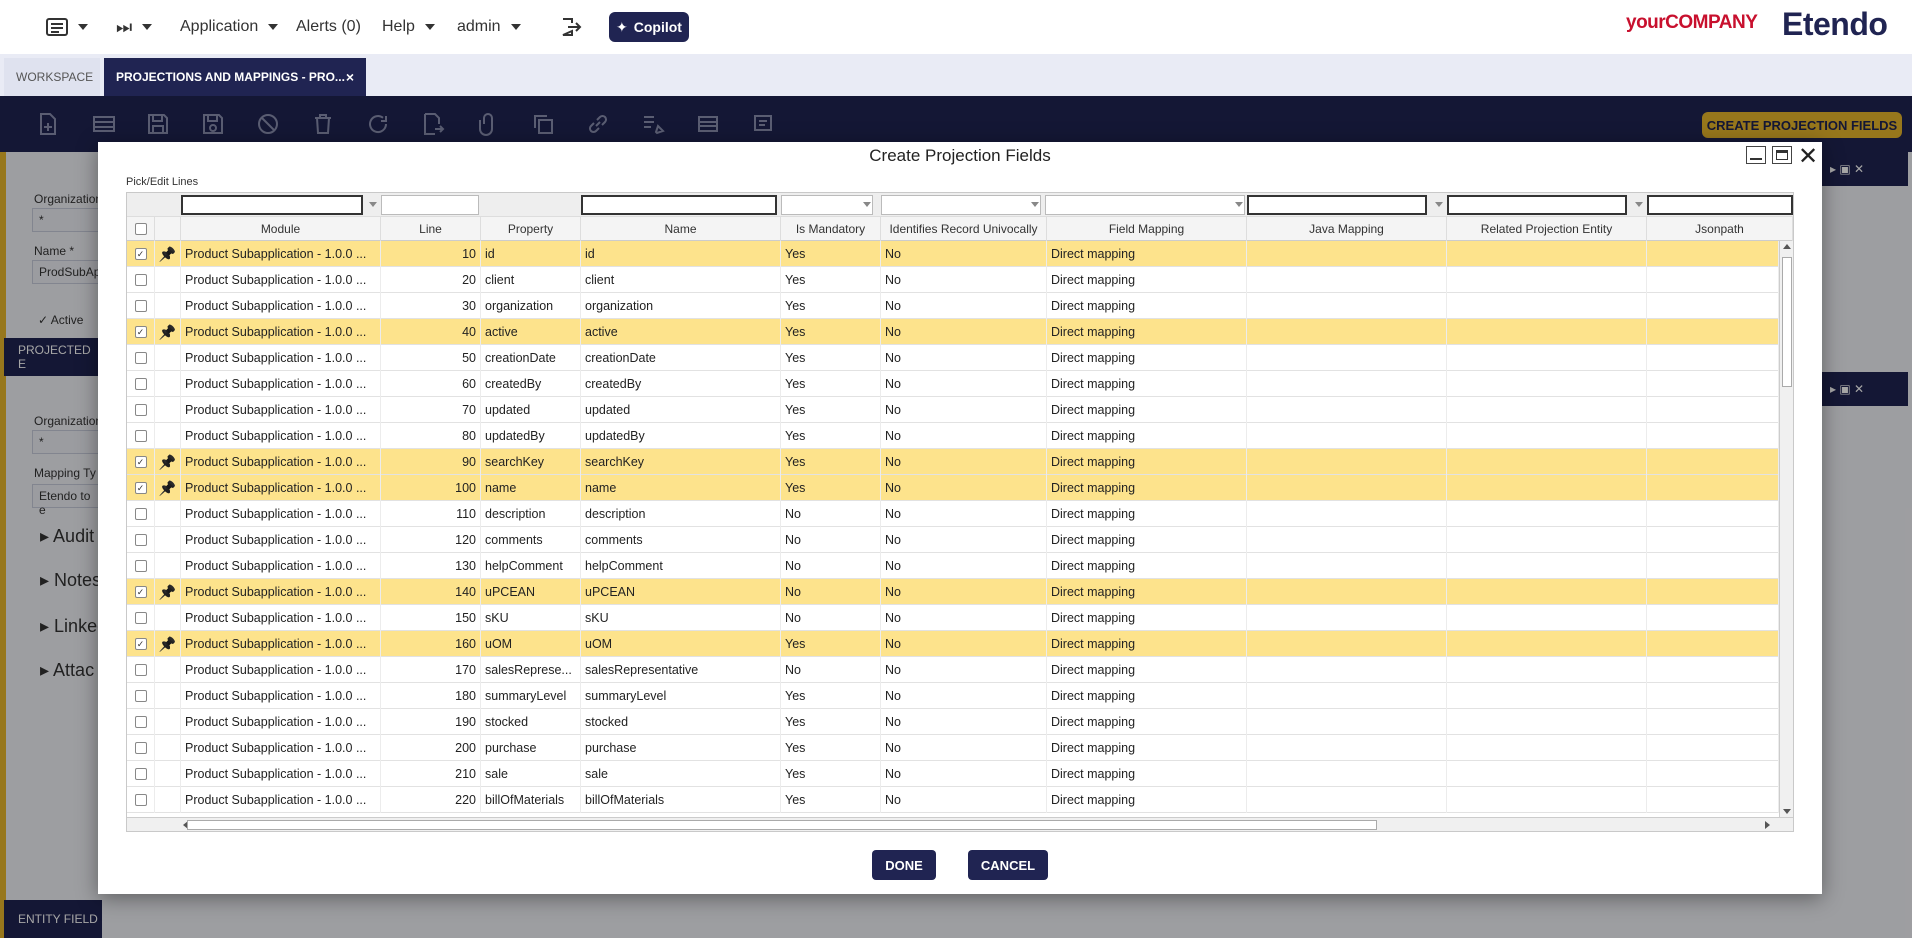 This screenshot has width=1912, height=938. What do you see at coordinates (681, 670) in the screenshot?
I see `cell-name: salesRepresentative` at bounding box center [681, 670].